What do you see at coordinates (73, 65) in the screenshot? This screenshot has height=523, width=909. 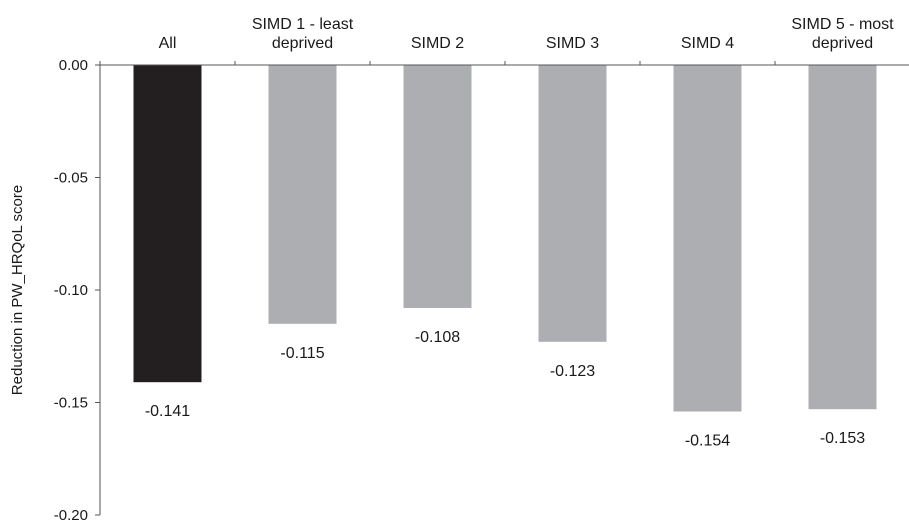 I see `y-tick-label-0: 0.00` at bounding box center [73, 65].